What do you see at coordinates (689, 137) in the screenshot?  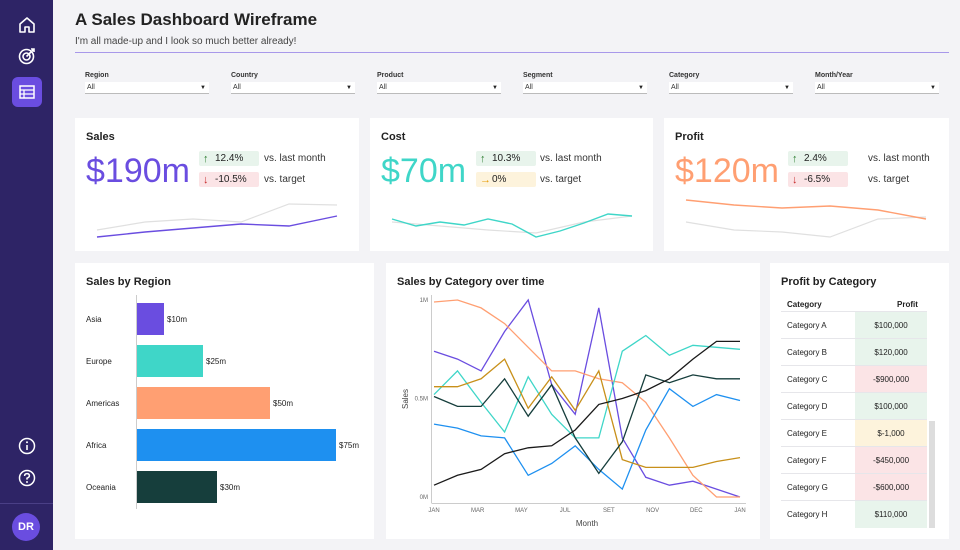 I see `card-title: Profit` at bounding box center [689, 137].